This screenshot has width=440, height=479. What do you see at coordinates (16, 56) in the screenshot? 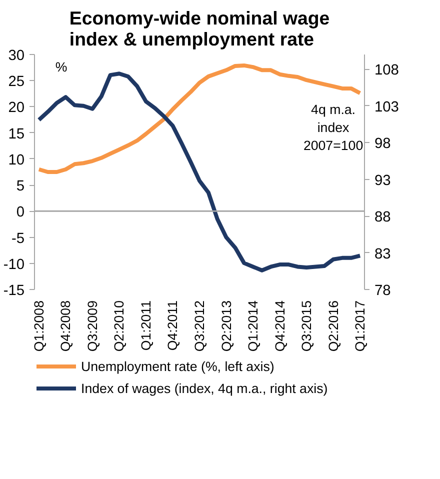
I see `y-tick-label: 30` at bounding box center [16, 56].